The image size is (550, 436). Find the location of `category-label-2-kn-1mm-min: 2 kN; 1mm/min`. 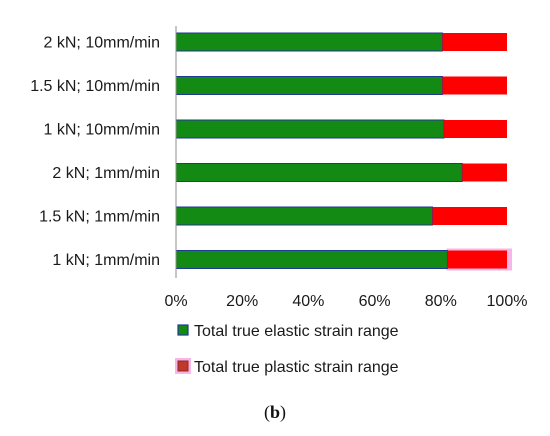

category-label-2-kn-1mm-min: 2 kN; 1mm/min is located at coordinates (106, 173).